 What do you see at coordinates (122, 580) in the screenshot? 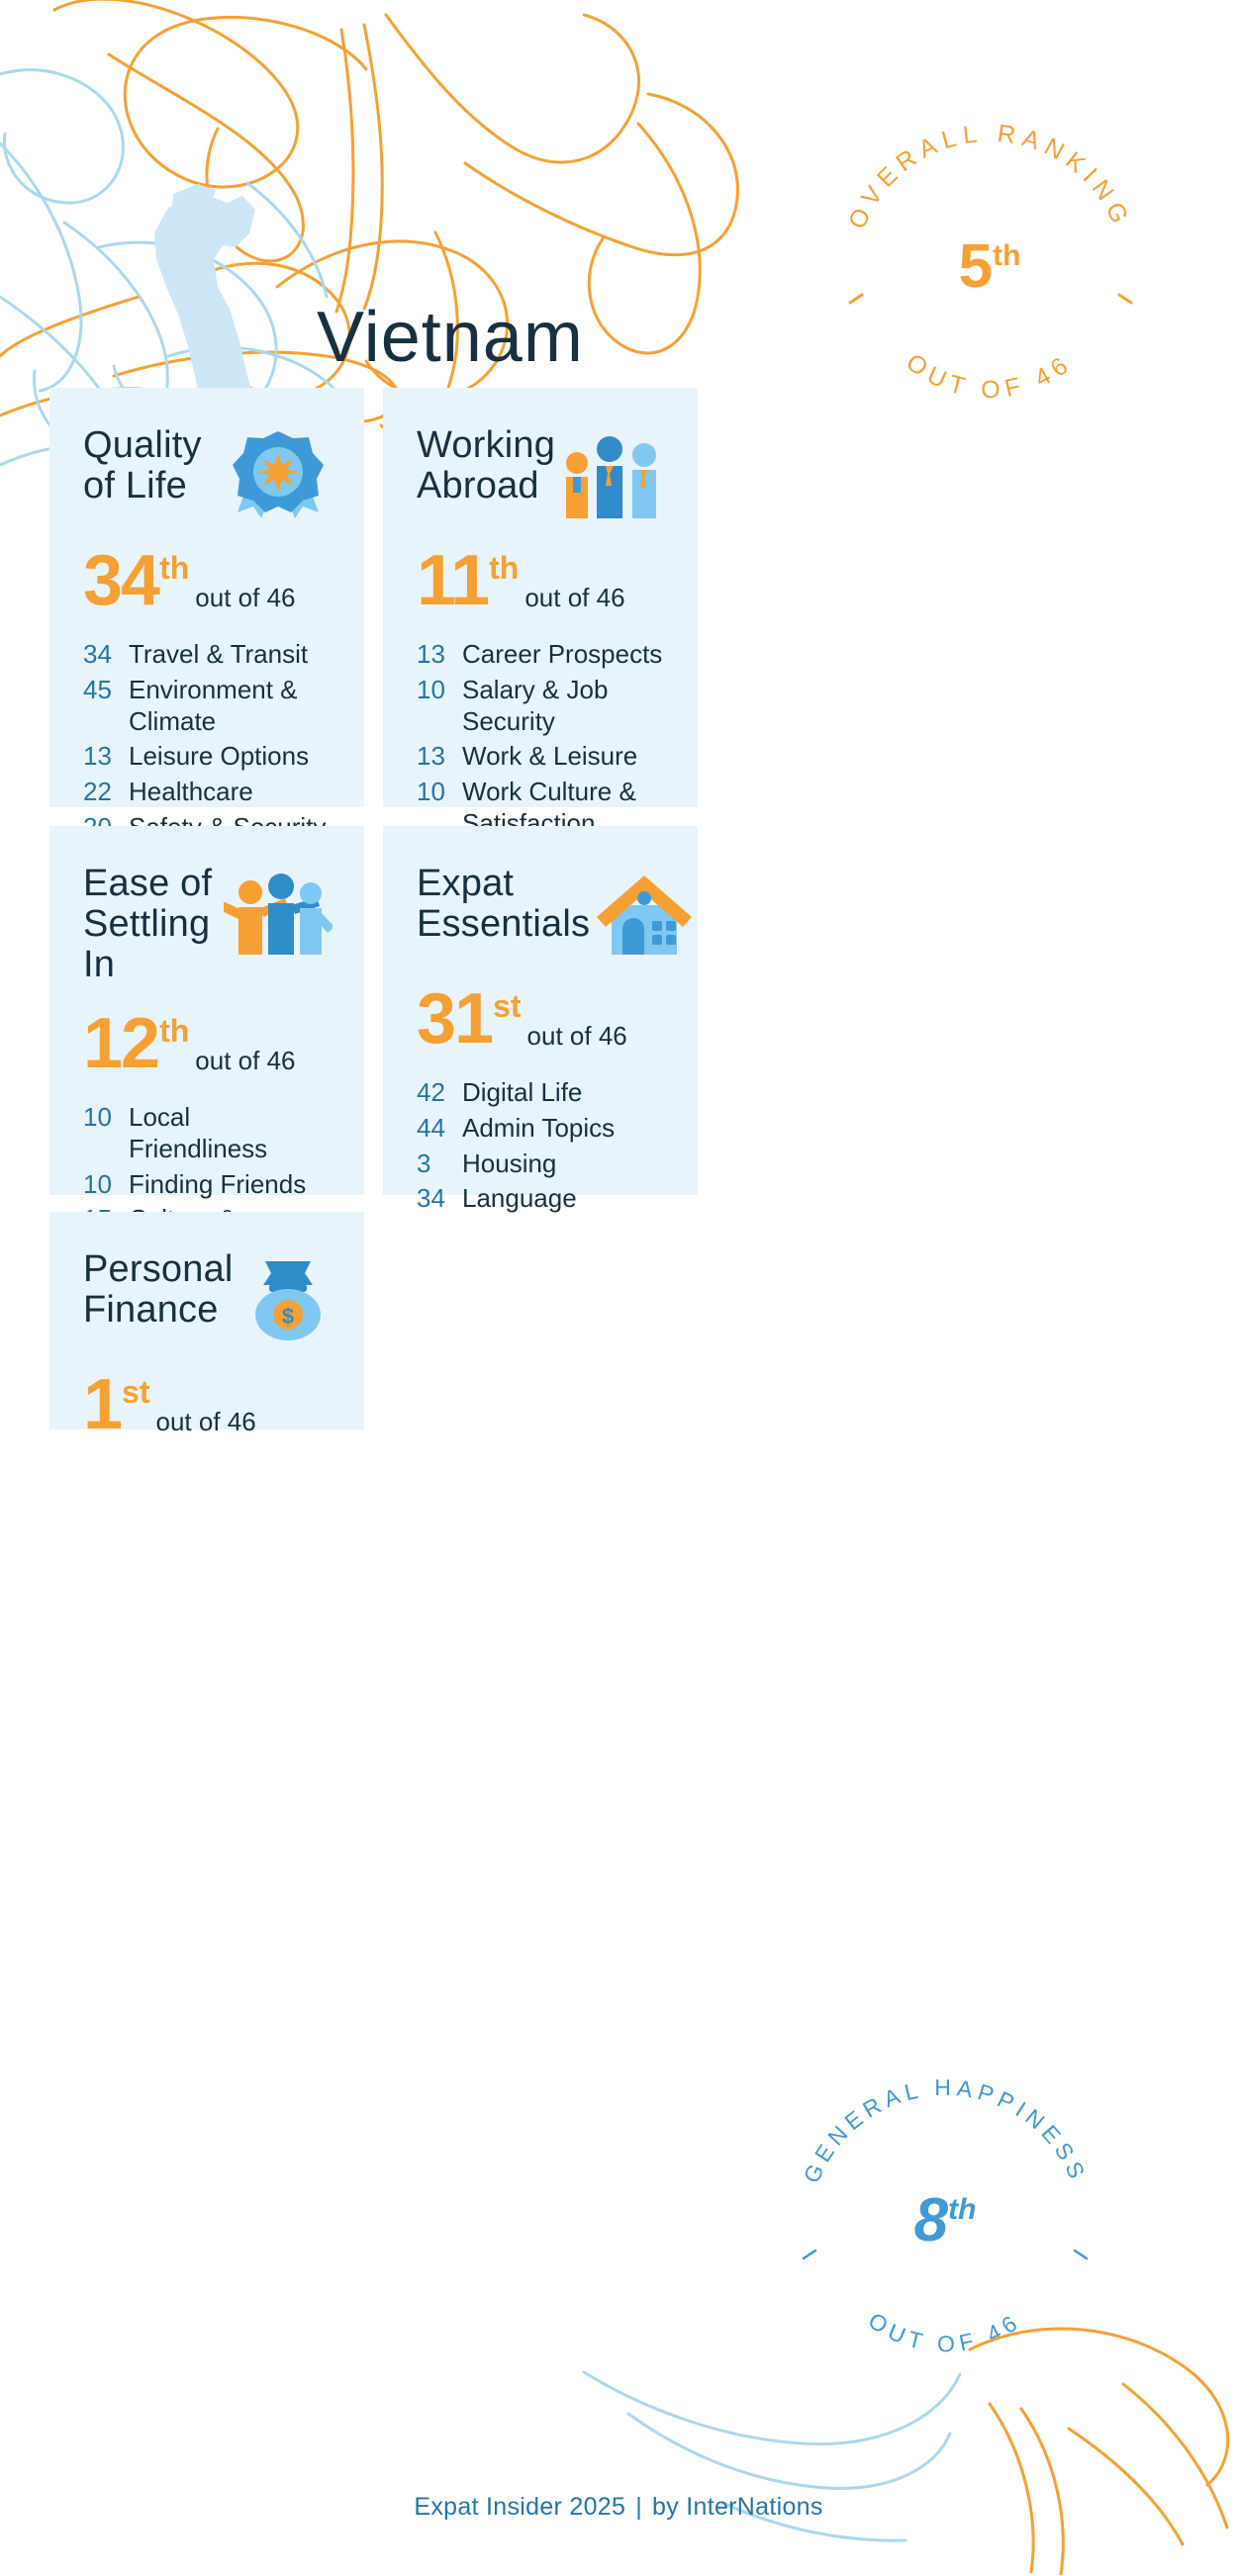
I see `rank-number: 34` at bounding box center [122, 580].